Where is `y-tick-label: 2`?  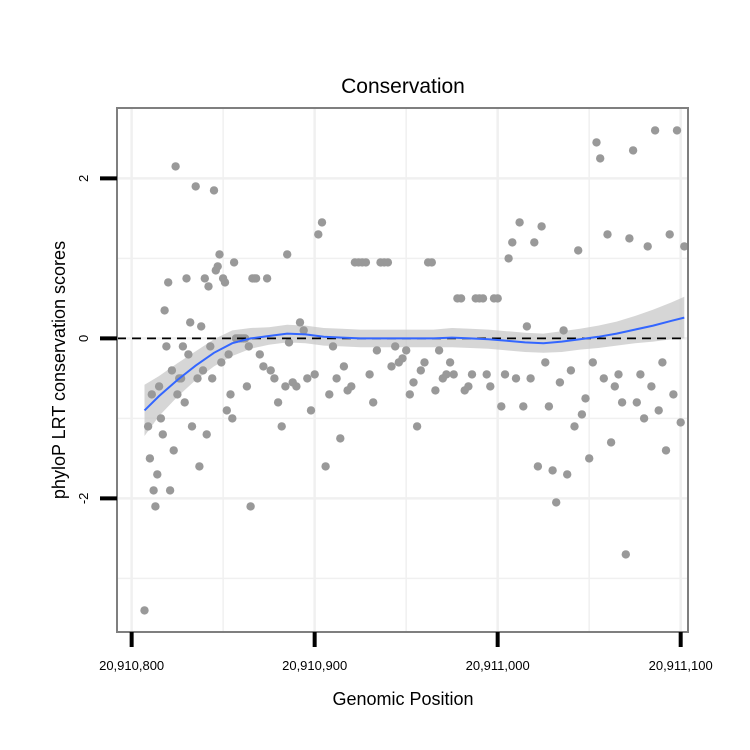 y-tick-label: 2 is located at coordinates (83, 178).